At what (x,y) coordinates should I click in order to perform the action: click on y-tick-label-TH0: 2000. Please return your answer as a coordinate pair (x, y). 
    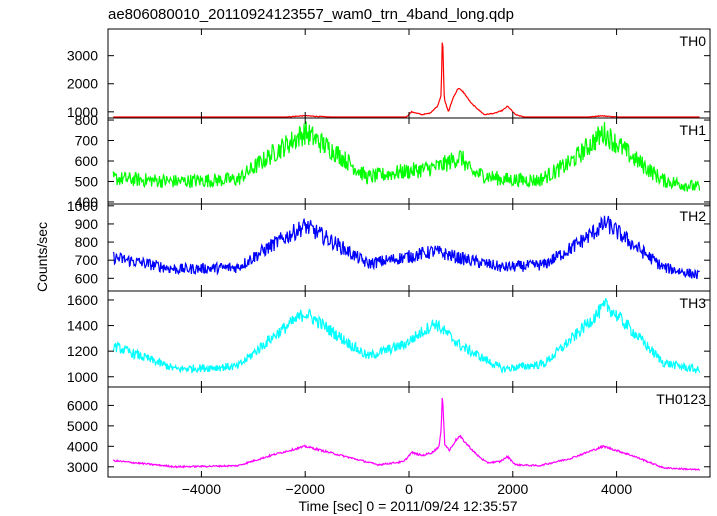
    Looking at the image, I should click on (82, 84).